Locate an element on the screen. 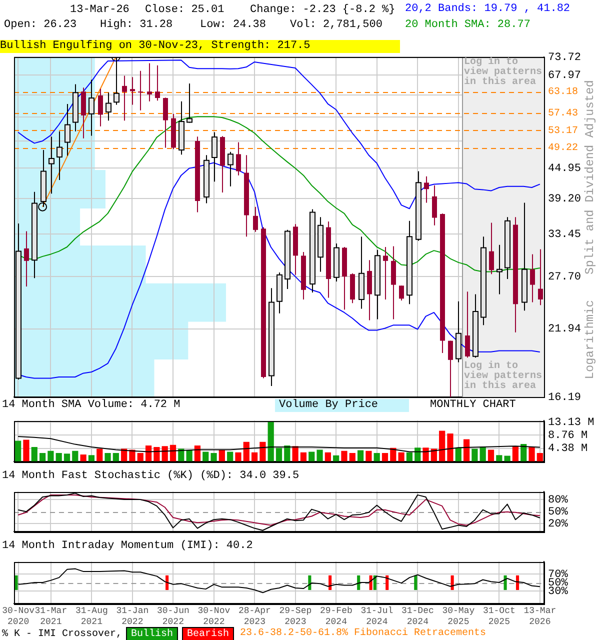 The image size is (600, 640). chart-title: 14 Month SMA Volume: 4.72 M is located at coordinates (91, 405).